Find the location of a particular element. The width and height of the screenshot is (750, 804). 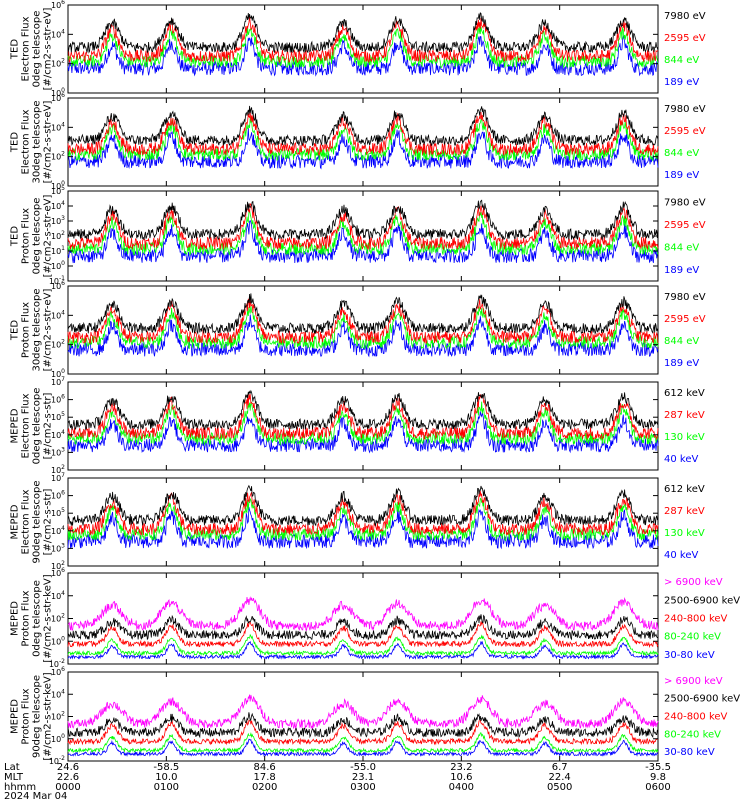

date-label: 2024 Mar 04 is located at coordinates (35, 795).